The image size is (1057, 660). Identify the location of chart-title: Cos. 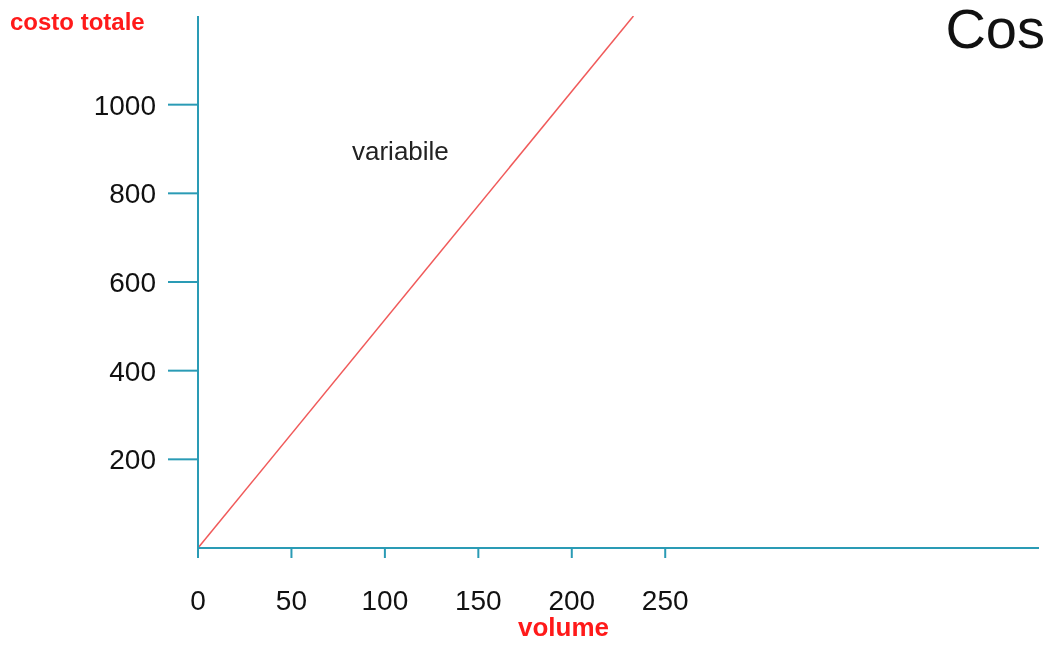
(995, 30).